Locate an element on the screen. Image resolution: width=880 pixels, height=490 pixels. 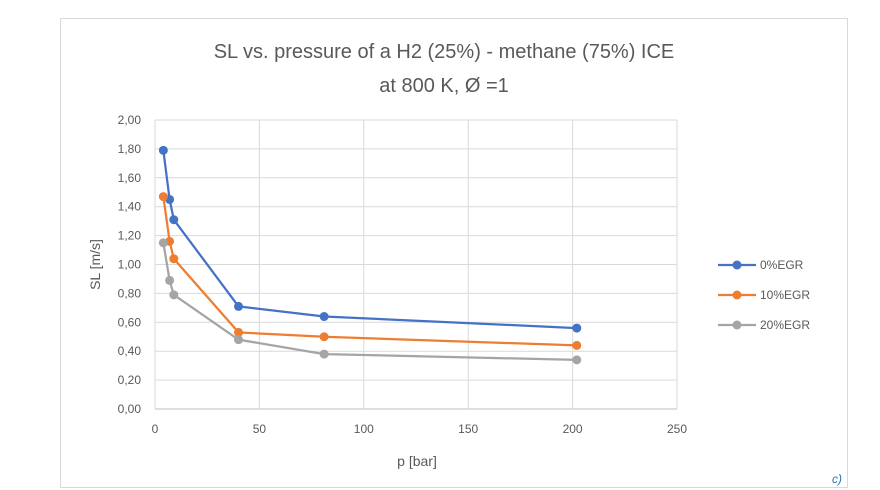
legend-label-1: 10%EGR is located at coordinates (785, 295).